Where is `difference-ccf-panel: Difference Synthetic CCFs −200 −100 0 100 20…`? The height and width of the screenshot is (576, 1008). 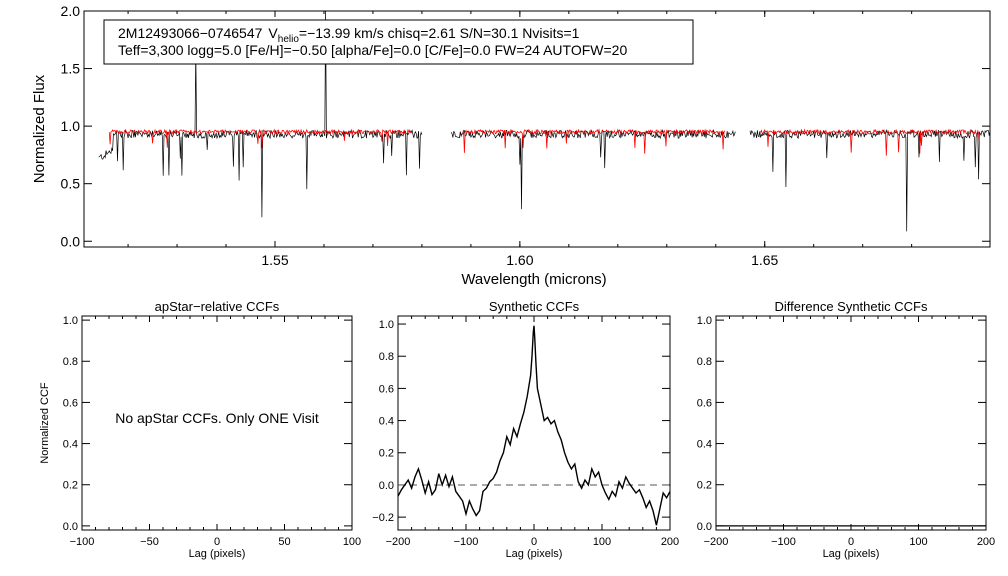 difference-ccf-panel: Difference Synthetic CCFs −200 −100 0 100 20… is located at coordinates (846, 429).